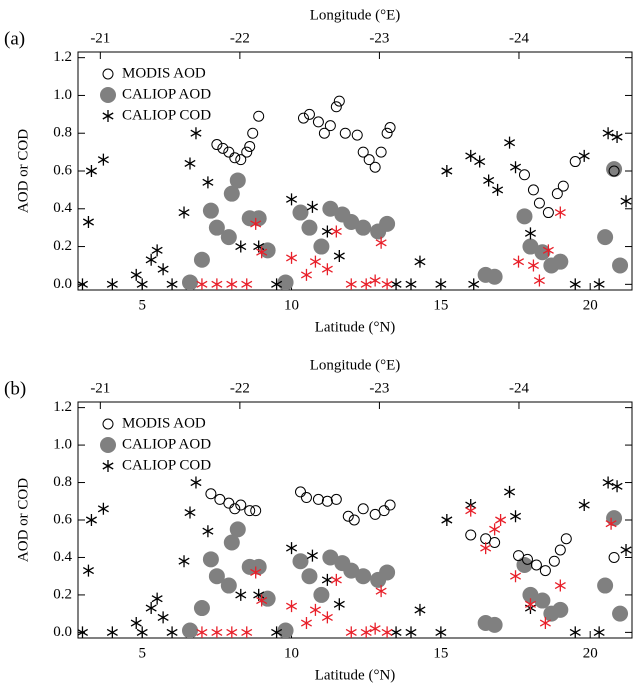  What do you see at coordinates (164, 73) in the screenshot?
I see `legend-label: MODIS AOD` at bounding box center [164, 73].